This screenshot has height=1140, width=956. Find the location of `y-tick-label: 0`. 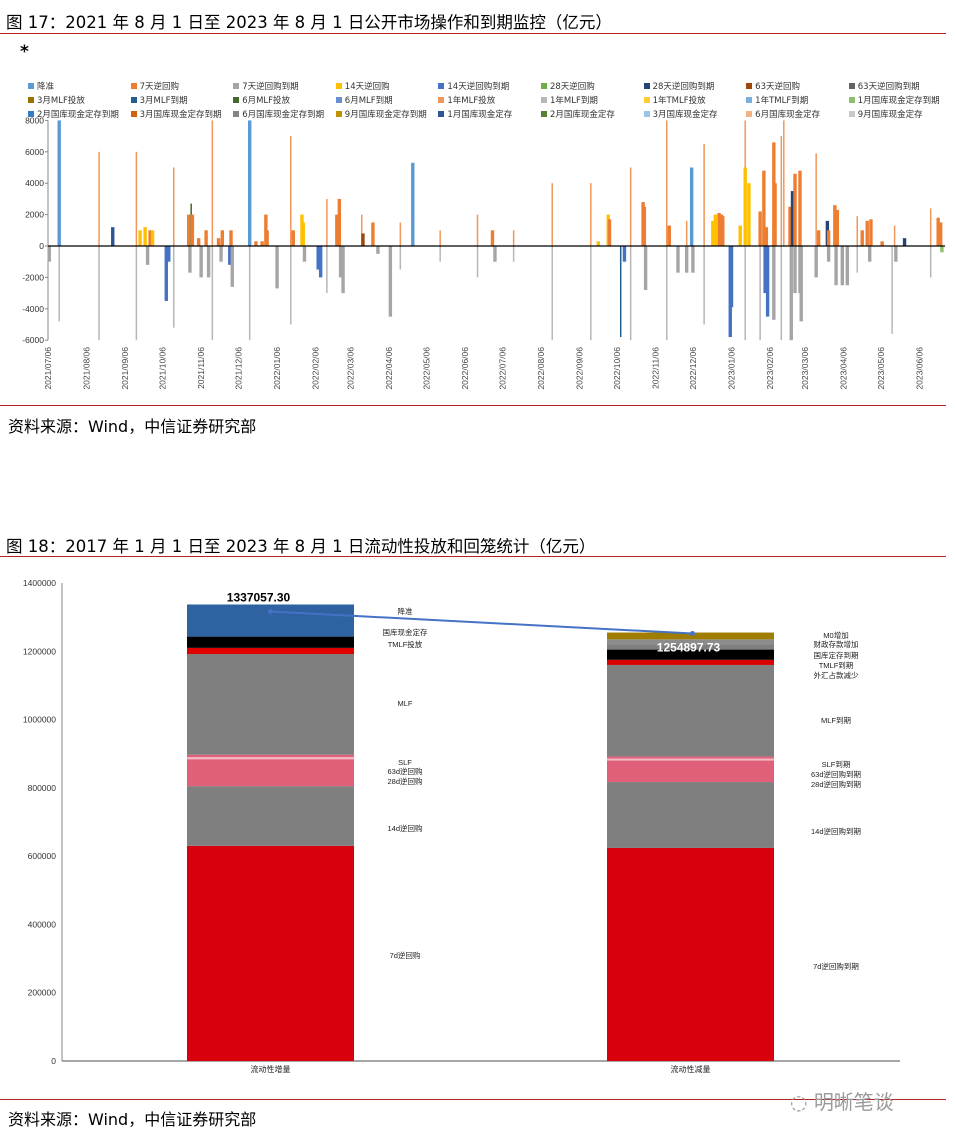

y-tick-label: 0 is located at coordinates (53, 1061).